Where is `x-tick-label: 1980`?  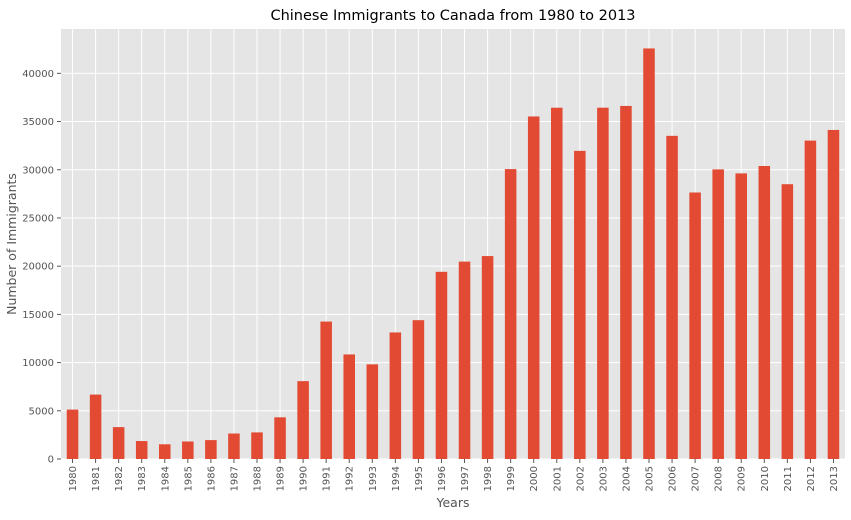 x-tick-label: 1980 is located at coordinates (73, 478).